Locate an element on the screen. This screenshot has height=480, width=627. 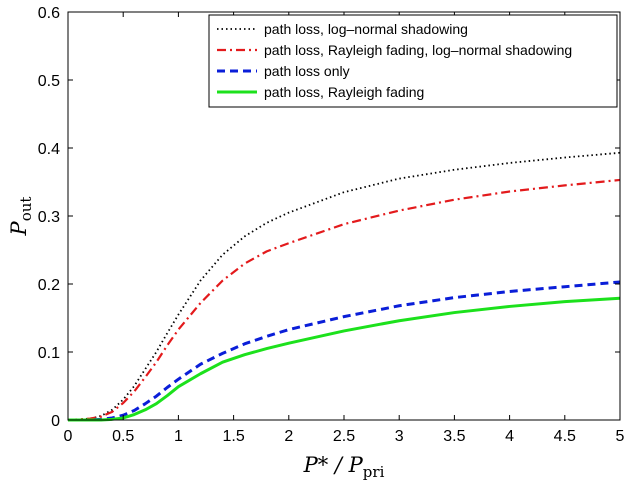
y-tick-label: 0.5 is located at coordinates (49, 81).